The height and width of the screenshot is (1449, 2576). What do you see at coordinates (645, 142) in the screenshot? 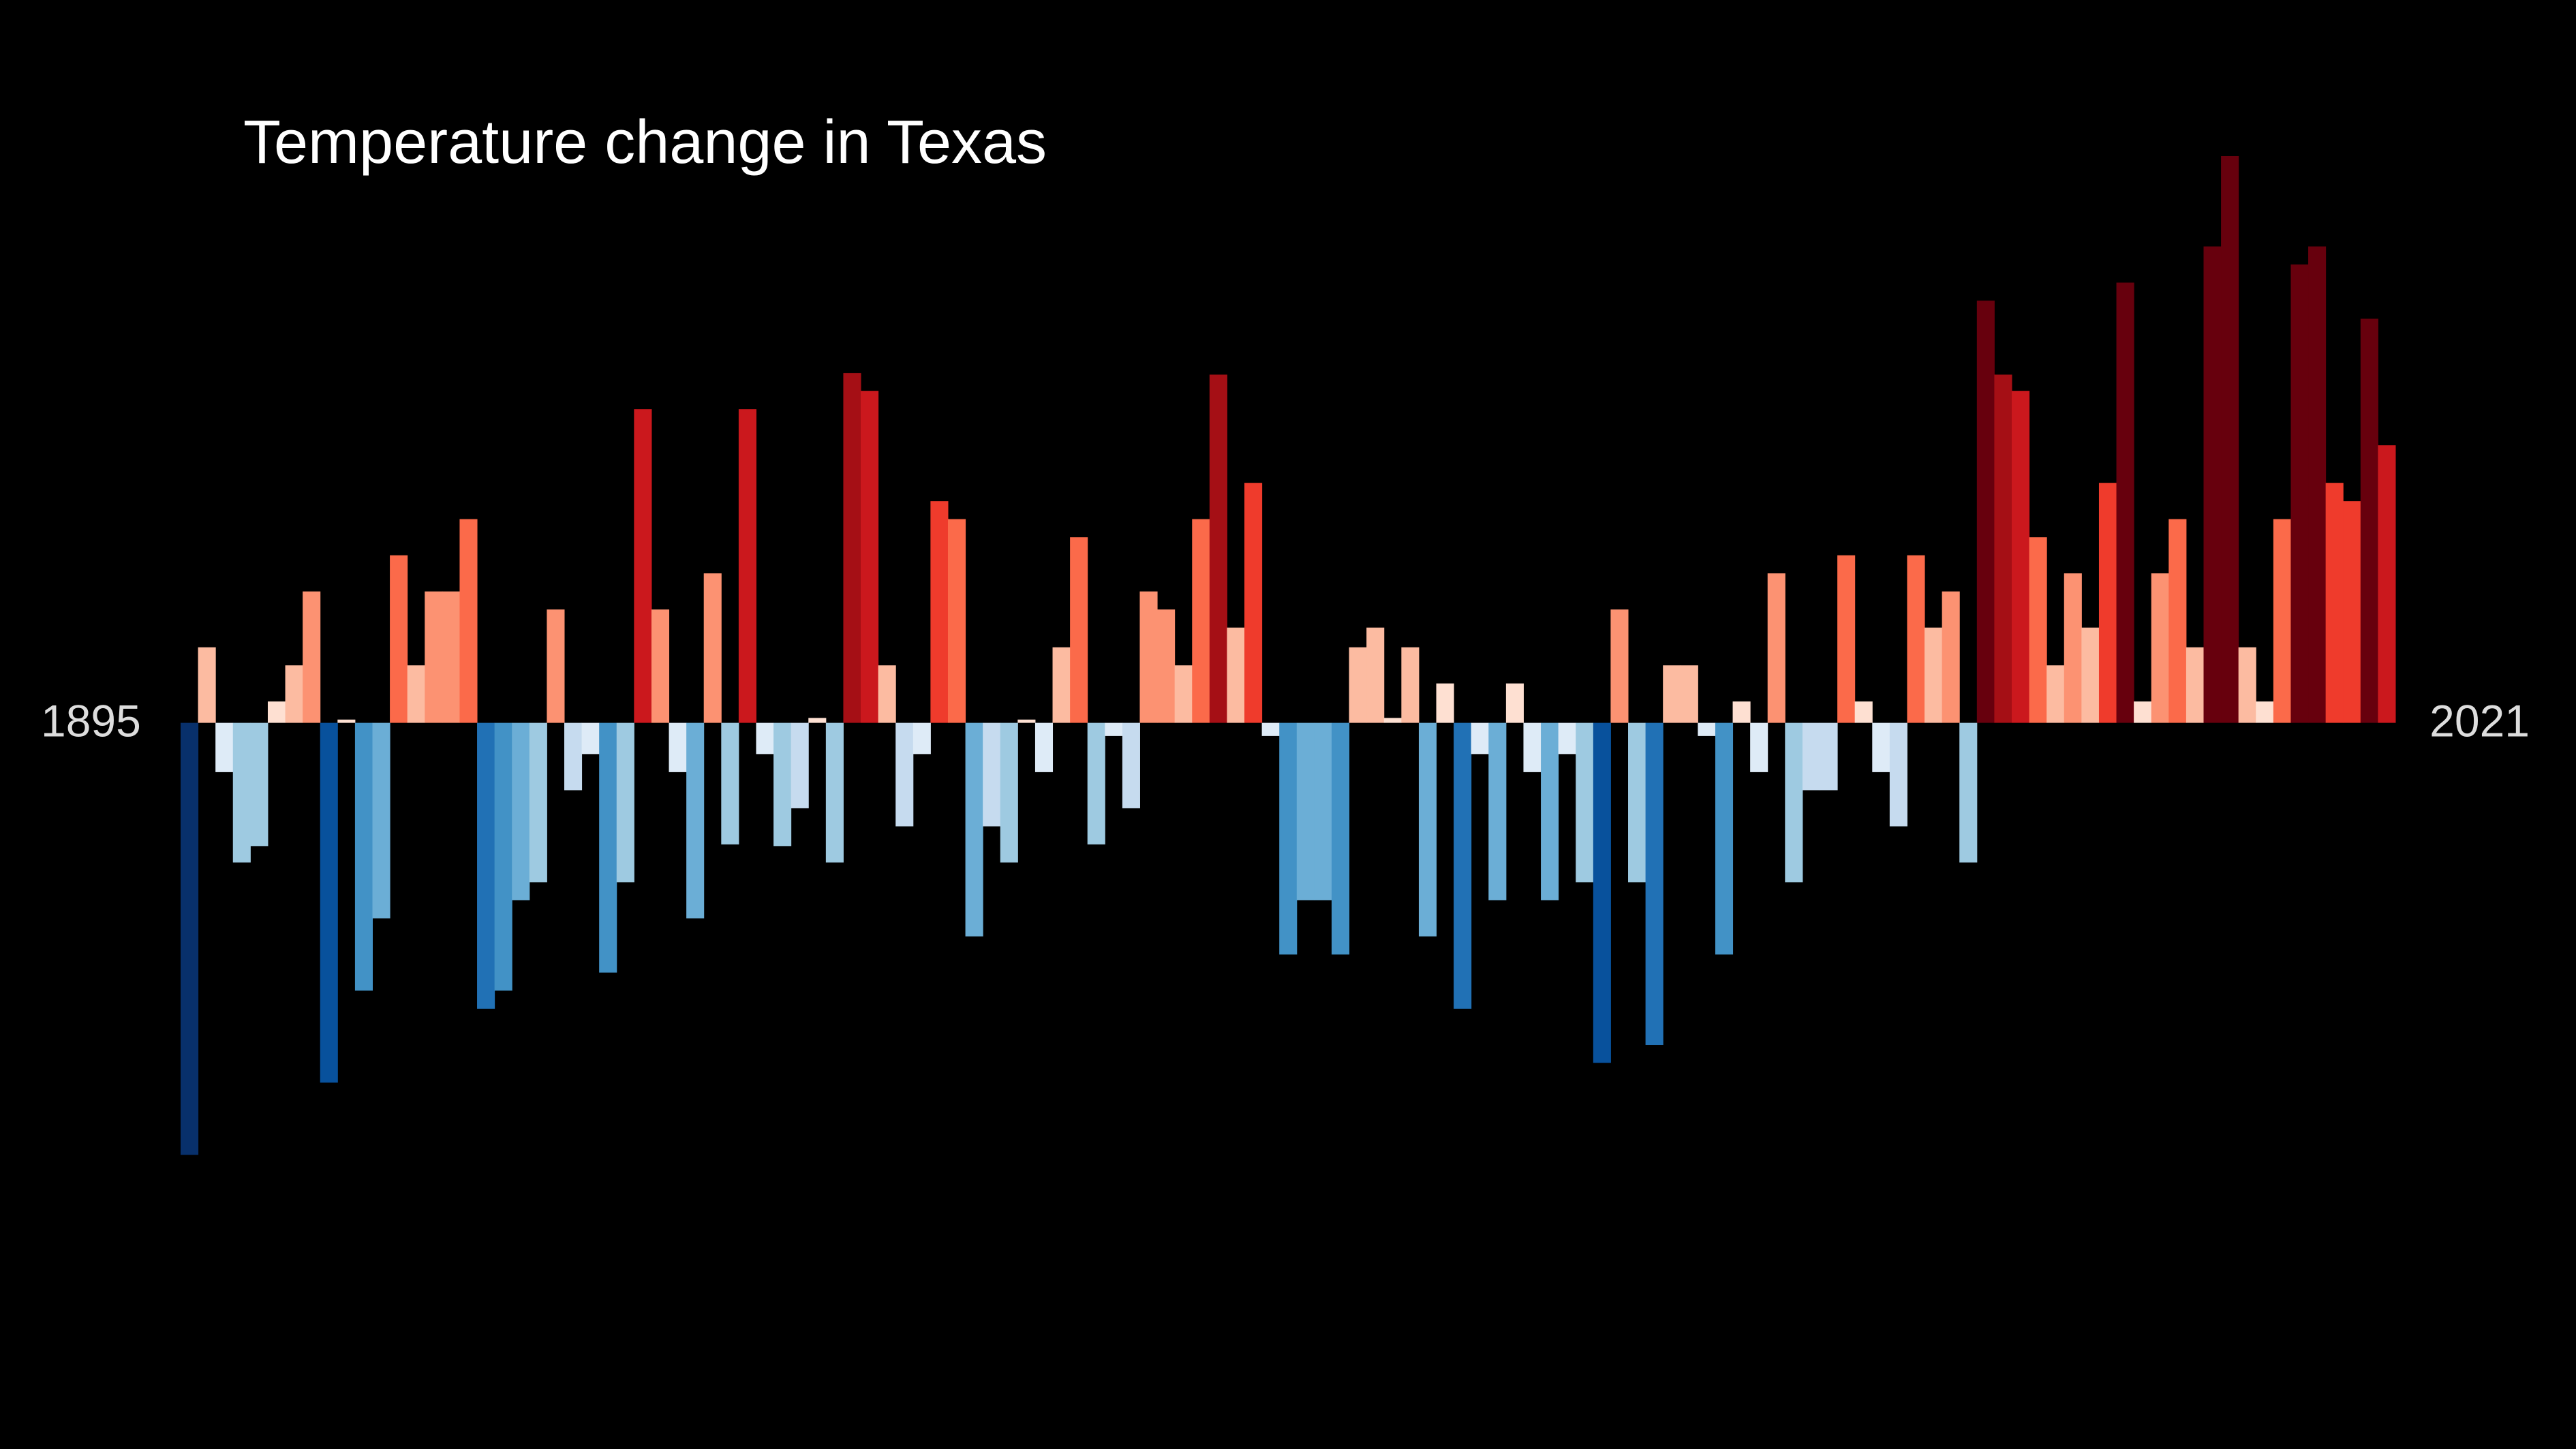
I see `chart-title: Temperature change in Texas` at bounding box center [645, 142].